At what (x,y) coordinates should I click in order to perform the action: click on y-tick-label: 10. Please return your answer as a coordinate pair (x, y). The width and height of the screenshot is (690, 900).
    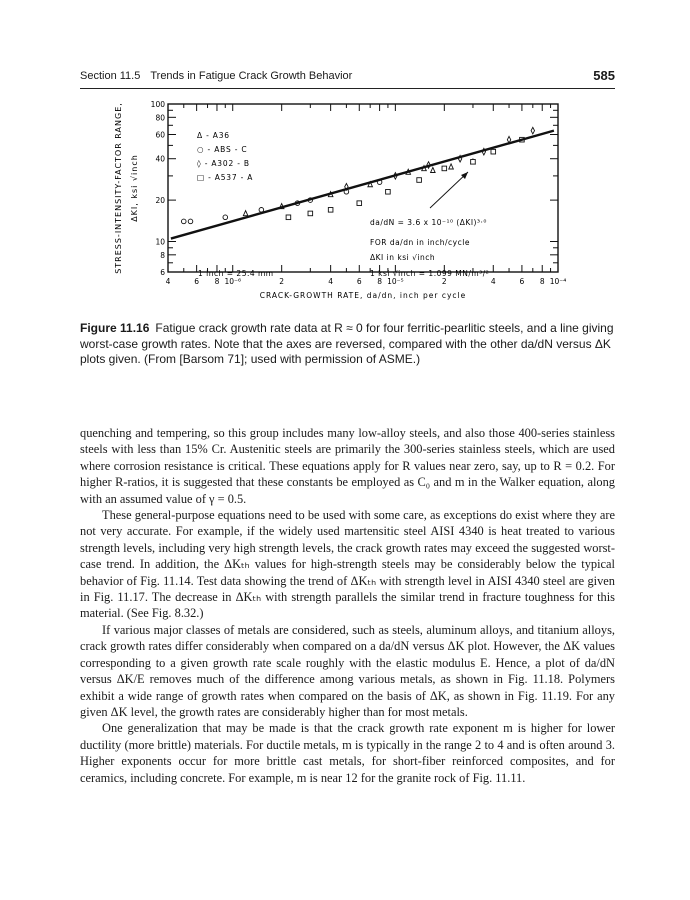
    Looking at the image, I should click on (160, 241).